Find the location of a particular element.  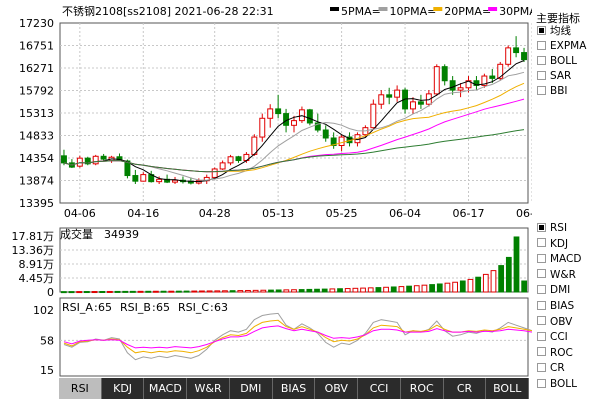

sub-option-roc: ROC is located at coordinates (555, 353).